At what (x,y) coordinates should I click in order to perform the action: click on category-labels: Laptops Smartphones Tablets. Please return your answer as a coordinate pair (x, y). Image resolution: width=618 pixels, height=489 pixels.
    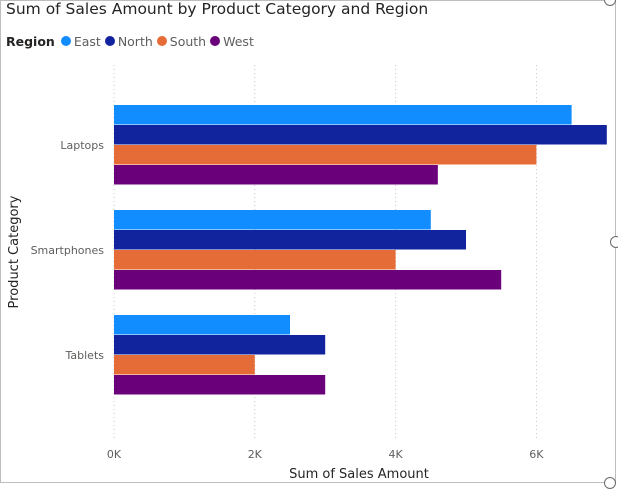
    Looking at the image, I should click on (68, 250).